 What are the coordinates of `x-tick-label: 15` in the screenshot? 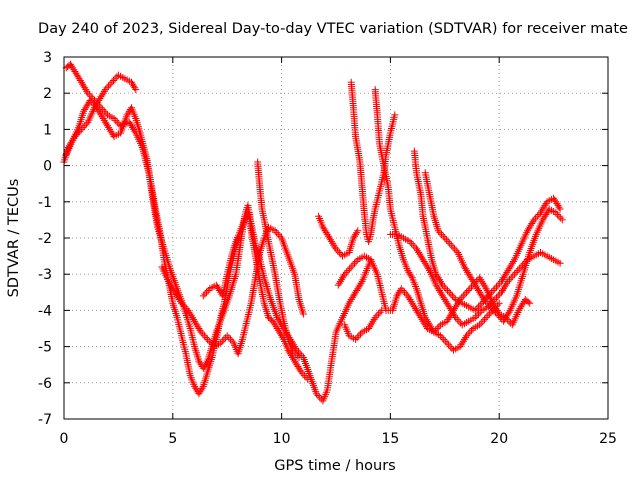 It's located at (390, 439).